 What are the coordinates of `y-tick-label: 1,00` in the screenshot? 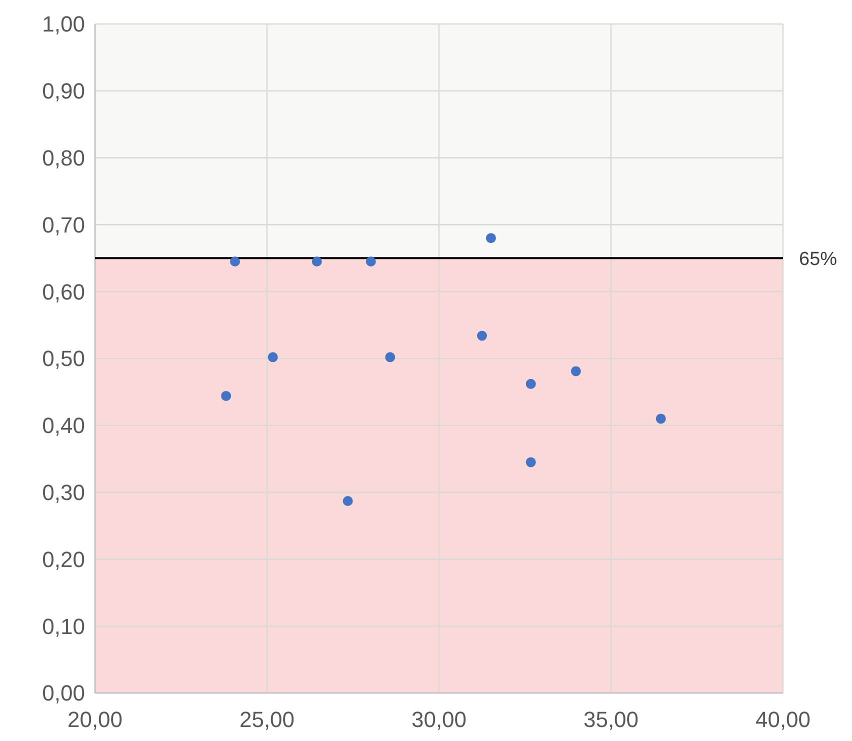 It's located at (63, 24).